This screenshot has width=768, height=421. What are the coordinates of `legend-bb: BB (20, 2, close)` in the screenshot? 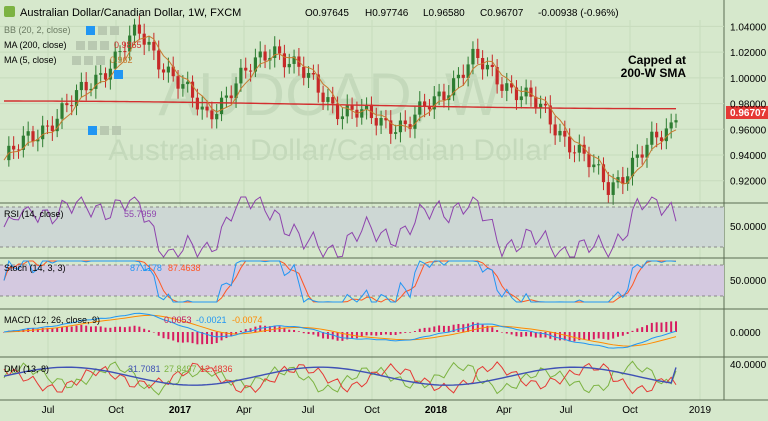 It's located at (61, 30).